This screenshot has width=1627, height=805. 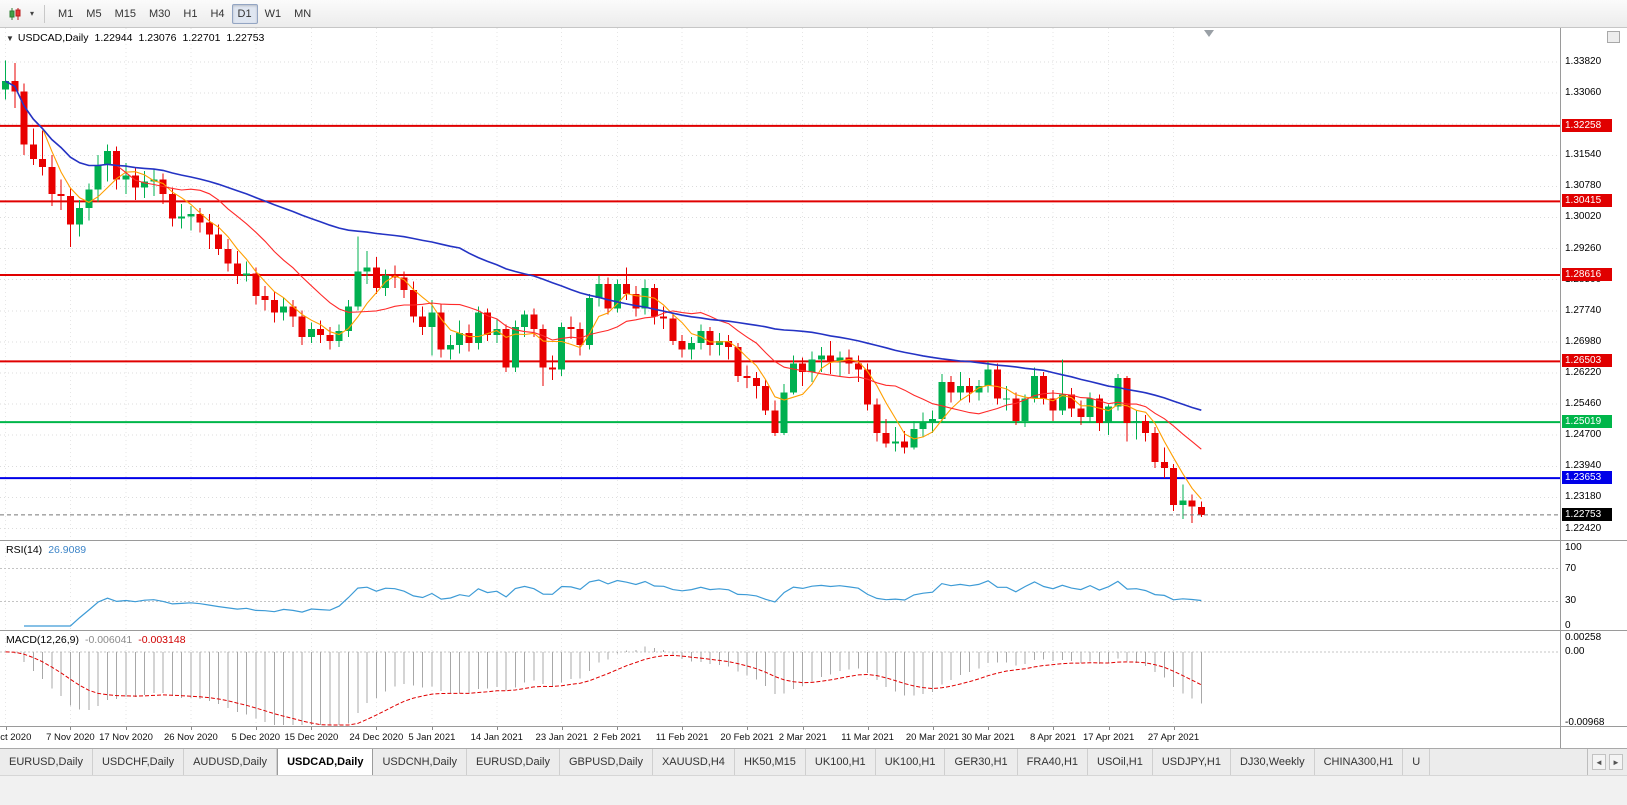 I want to click on timeframe-m15: M15, so click(x=125, y=14).